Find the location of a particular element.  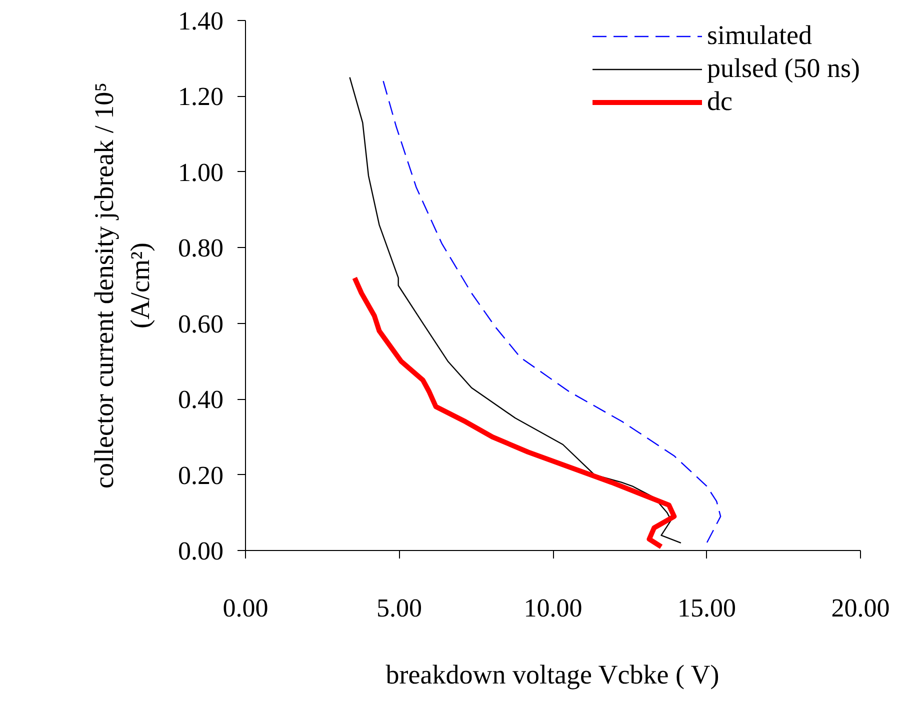

y-tick-label: 1.00 is located at coordinates (201, 172).